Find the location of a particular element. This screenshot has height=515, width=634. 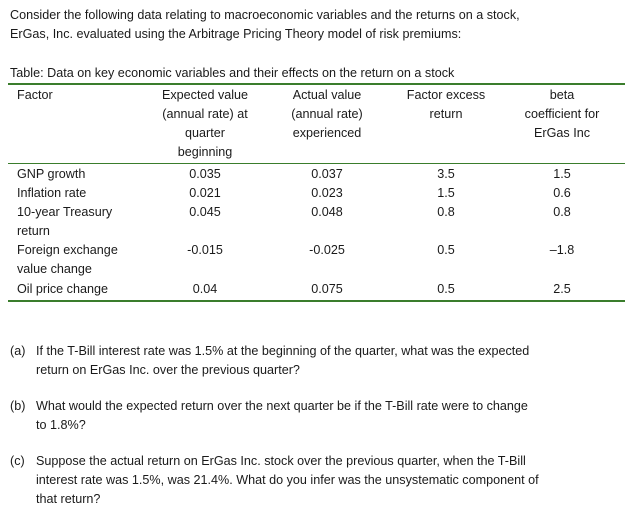

excess-cell: 1.5 is located at coordinates (446, 193).